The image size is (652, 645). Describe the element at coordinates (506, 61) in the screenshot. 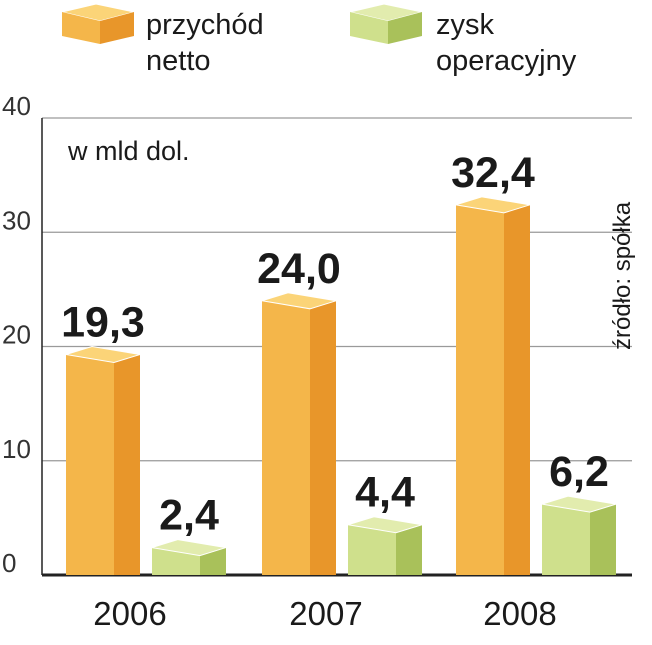

I see `legend-label: operacyjny` at that location.